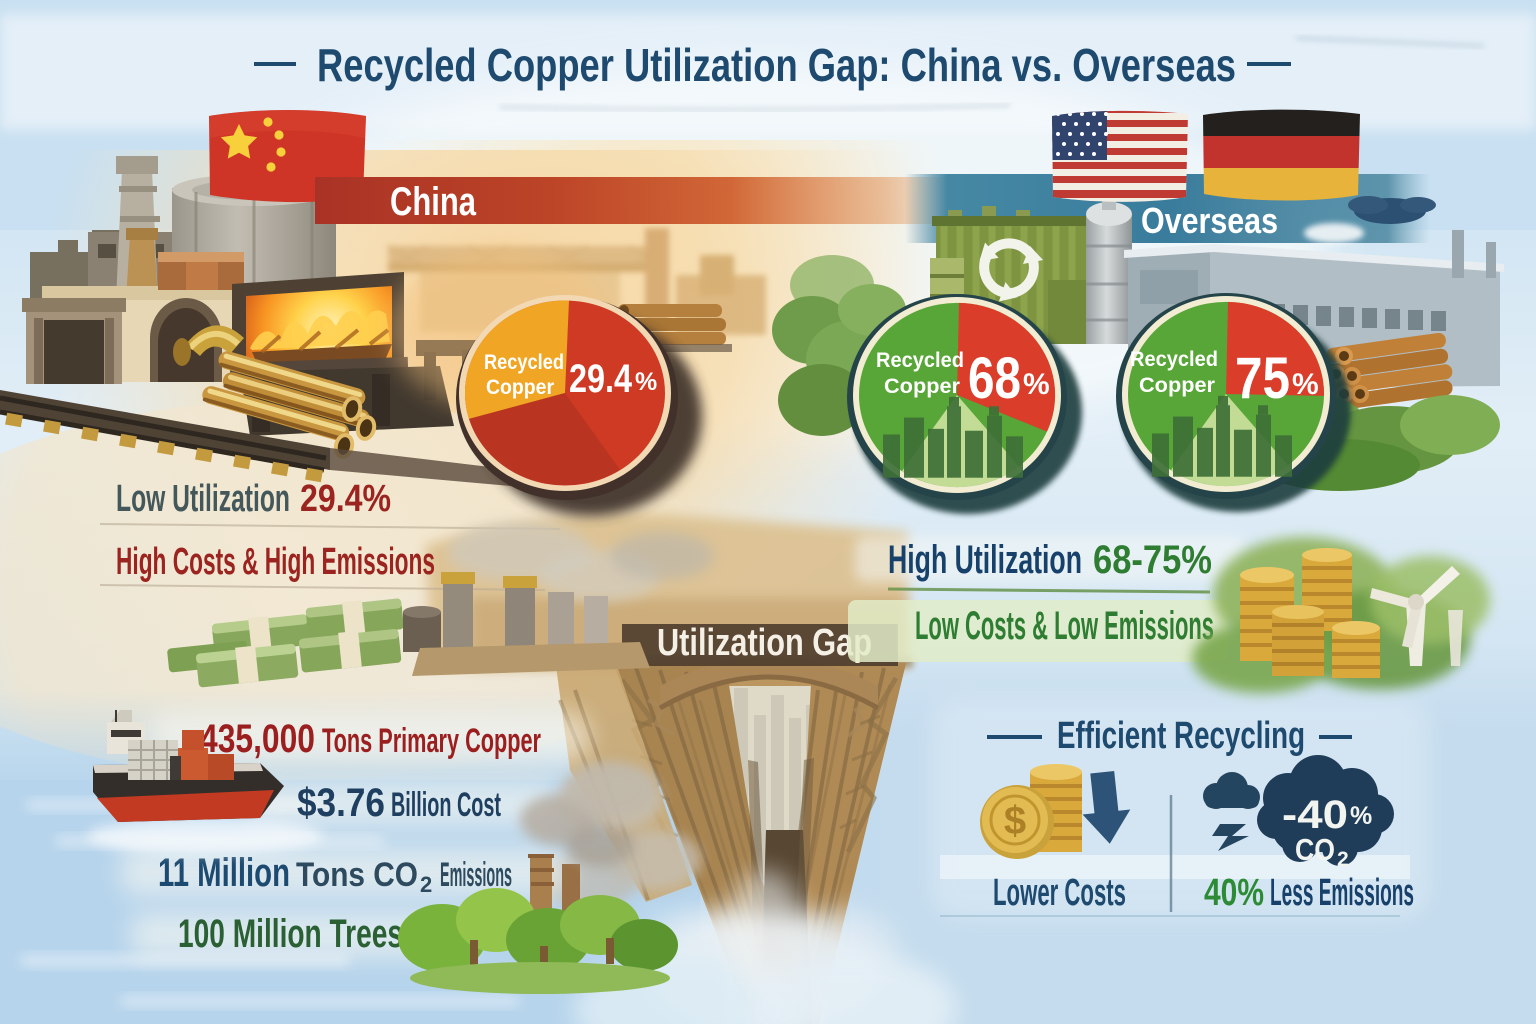 This screenshot has height=1024, width=1536. I want to click on svg-text: 11 Million, so click(224, 873).